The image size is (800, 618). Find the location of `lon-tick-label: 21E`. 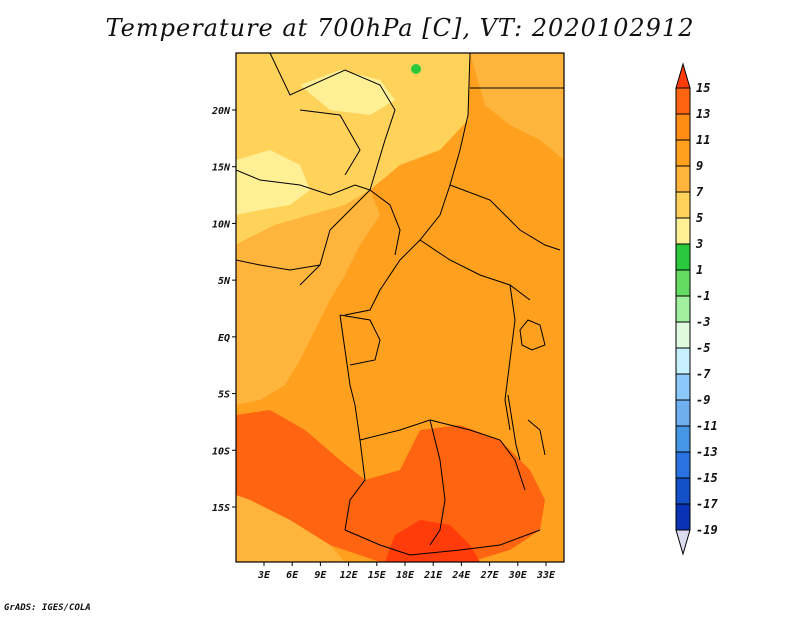

lon-tick-label: 21E is located at coordinates (433, 575).